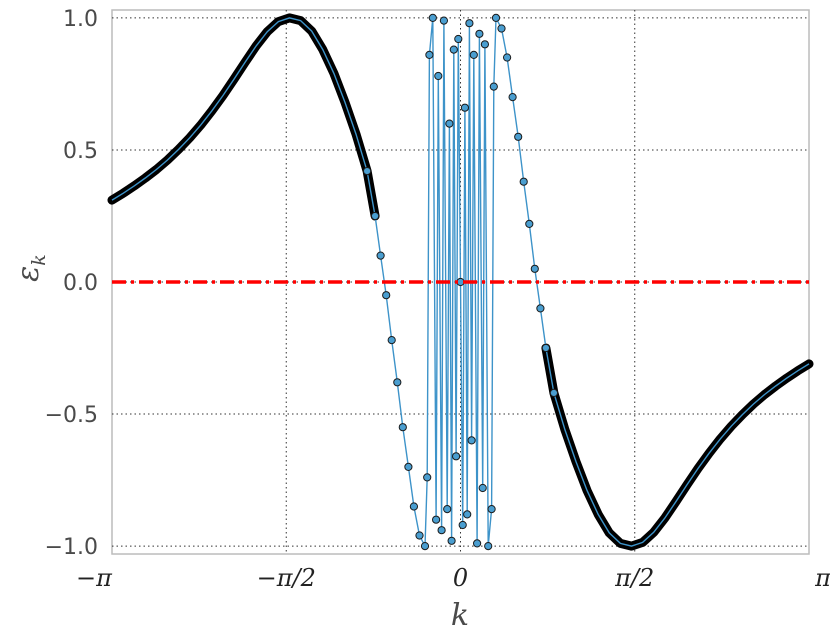  What do you see at coordinates (80, 151) in the screenshot?
I see `y-tick-label: 0.5` at bounding box center [80, 151].